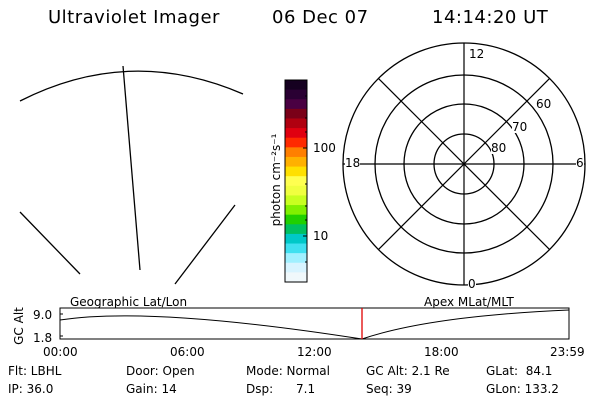  What do you see at coordinates (60, 352) in the screenshot?
I see `timeline-xtick-0000: 00:00` at bounding box center [60, 352].